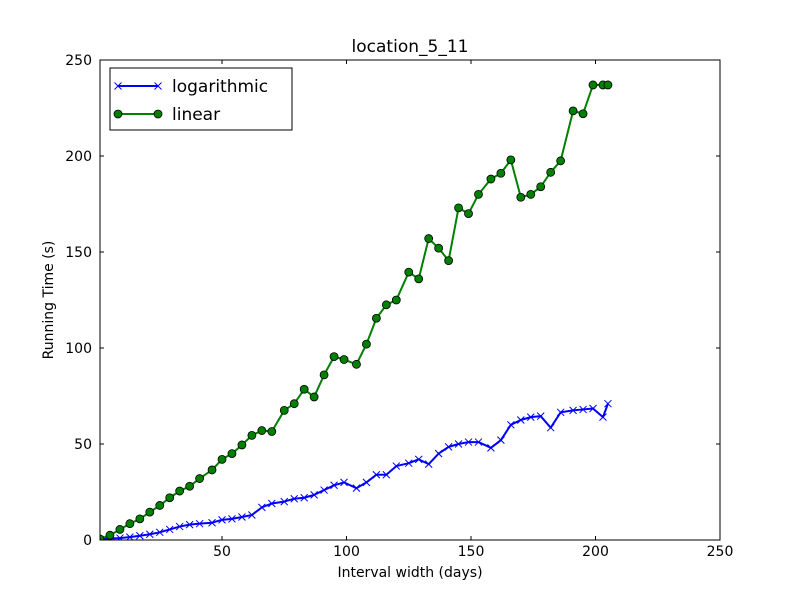 This screenshot has width=800, height=600. Describe the element at coordinates (410, 47) in the screenshot. I see `chart-title: location_5_11` at that location.